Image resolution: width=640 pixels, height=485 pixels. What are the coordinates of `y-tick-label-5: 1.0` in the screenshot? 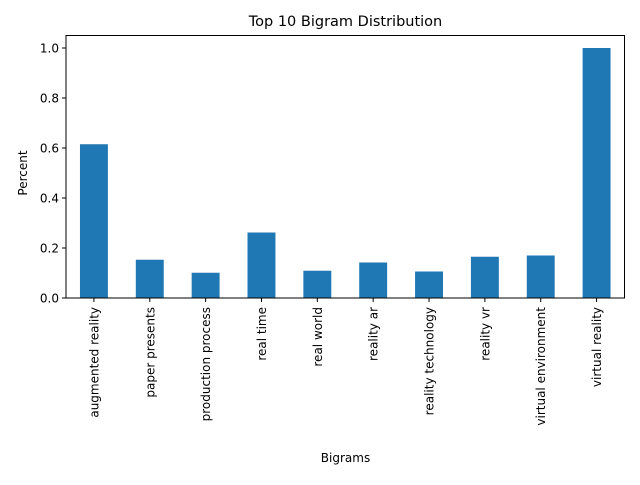 It's located at (49, 49).